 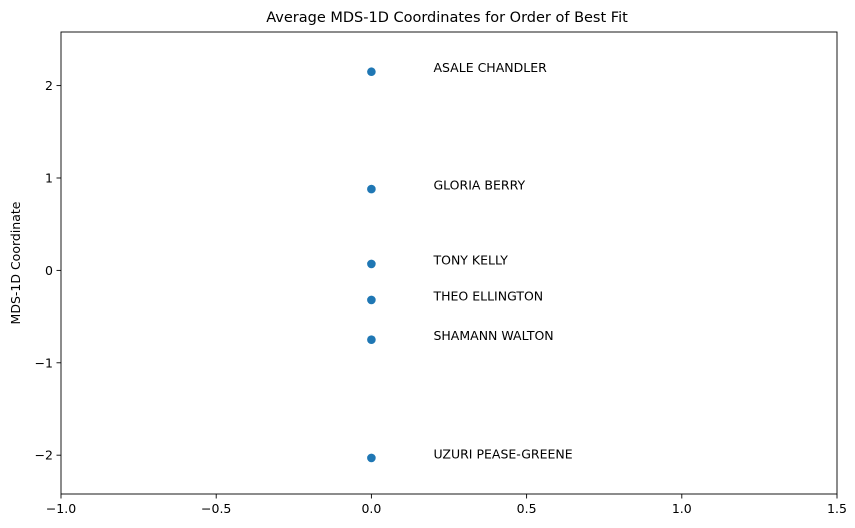 I want to click on x-tick-label: 1.0, so click(x=682, y=508).